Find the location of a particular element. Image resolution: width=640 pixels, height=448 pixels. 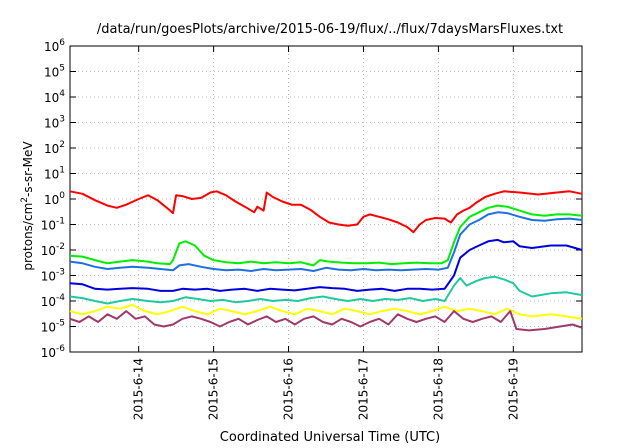

y-tick-exponent: 3 is located at coordinates (62, 120).